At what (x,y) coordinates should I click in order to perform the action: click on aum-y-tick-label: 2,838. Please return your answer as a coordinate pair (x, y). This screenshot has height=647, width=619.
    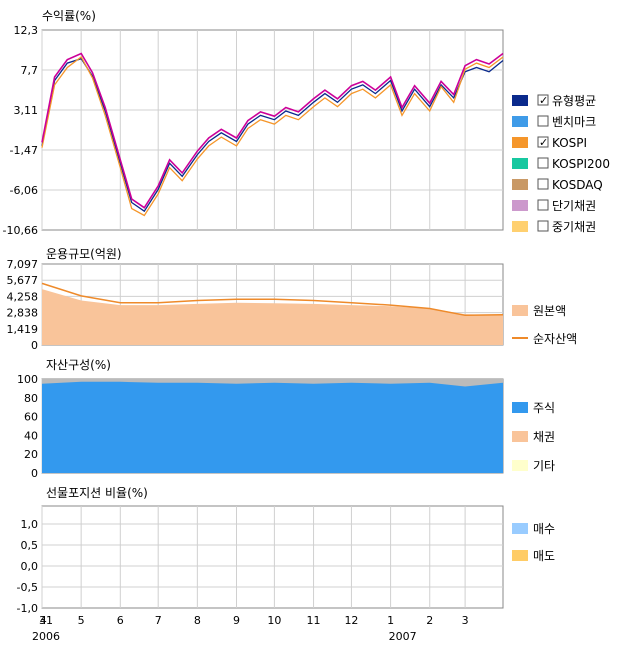
    Looking at the image, I should click on (23, 313).